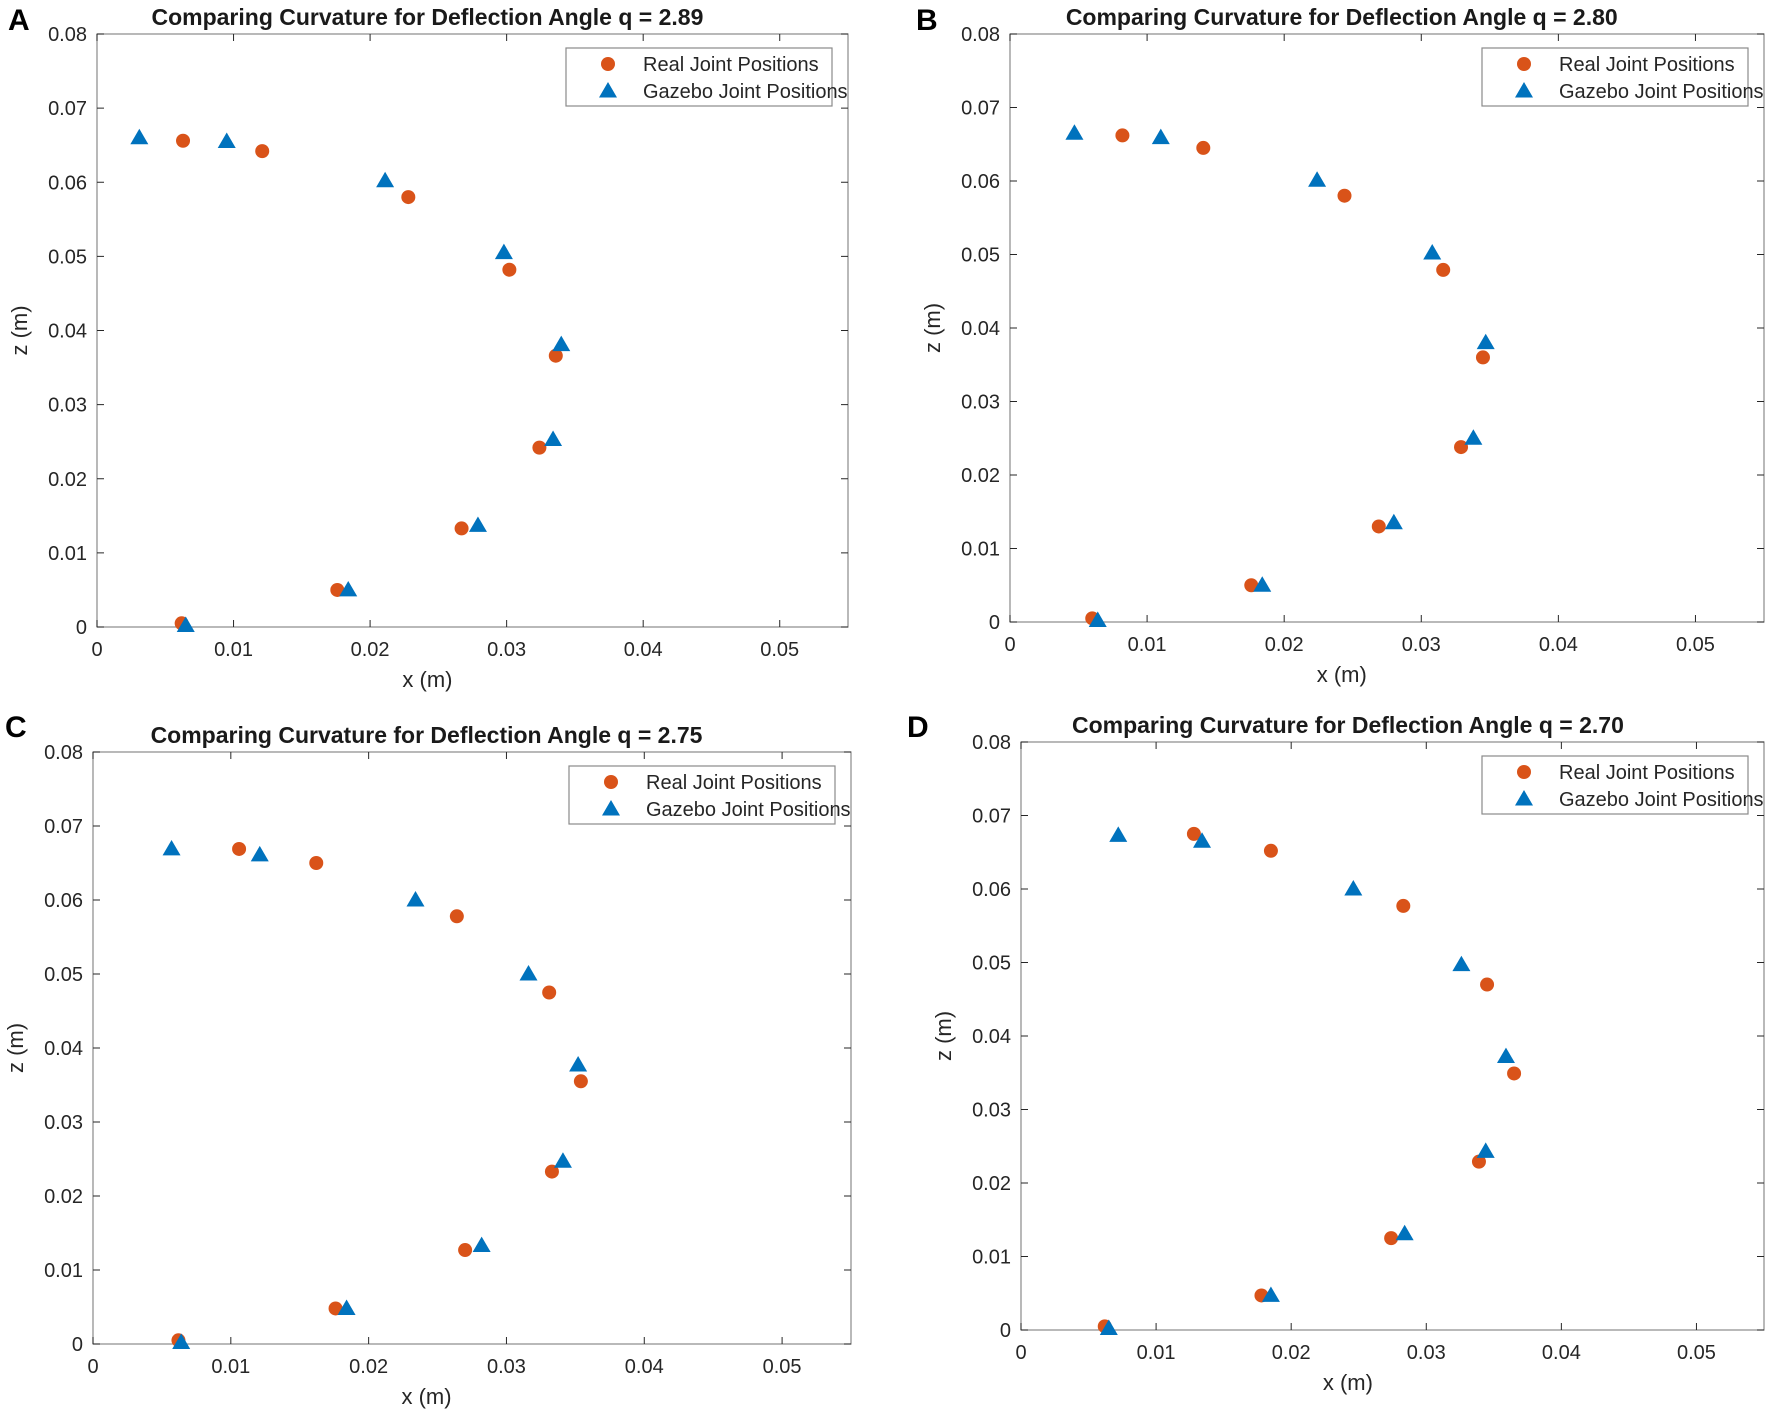  Describe the element at coordinates (991, 890) in the screenshot. I see `y-tick-label: 0.06` at that location.